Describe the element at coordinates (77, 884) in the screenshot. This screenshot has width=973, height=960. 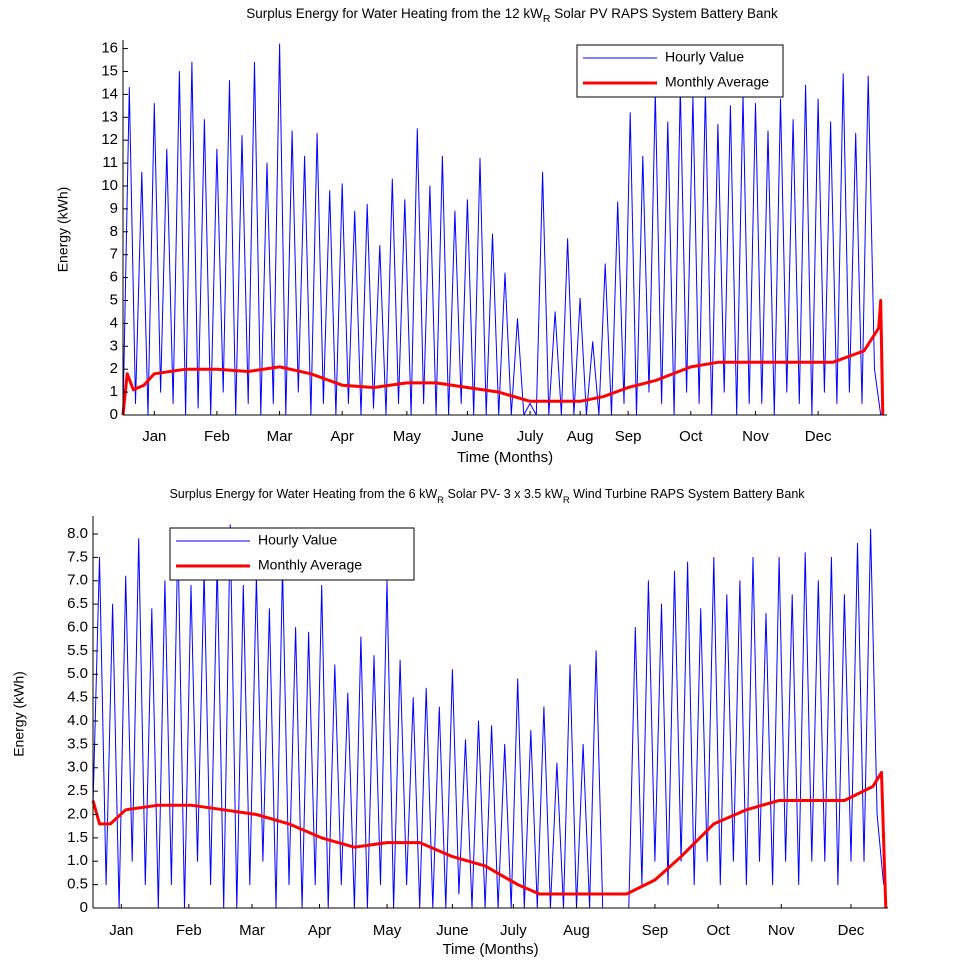
I see `y-tick-label: 0.5` at that location.